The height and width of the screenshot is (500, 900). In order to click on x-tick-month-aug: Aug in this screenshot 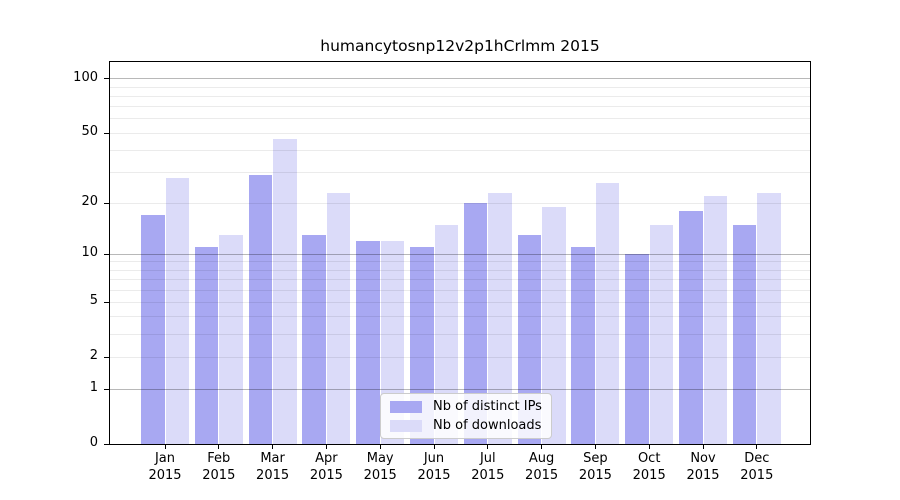, I will do `click(541, 458)`.